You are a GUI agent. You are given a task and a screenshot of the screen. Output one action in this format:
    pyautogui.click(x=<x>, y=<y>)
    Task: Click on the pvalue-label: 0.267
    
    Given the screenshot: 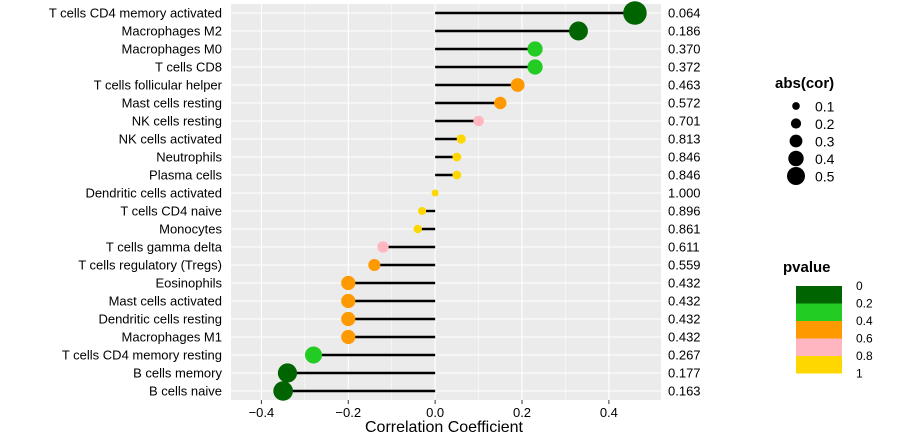 What is the action you would take?
    pyautogui.click(x=684, y=355)
    